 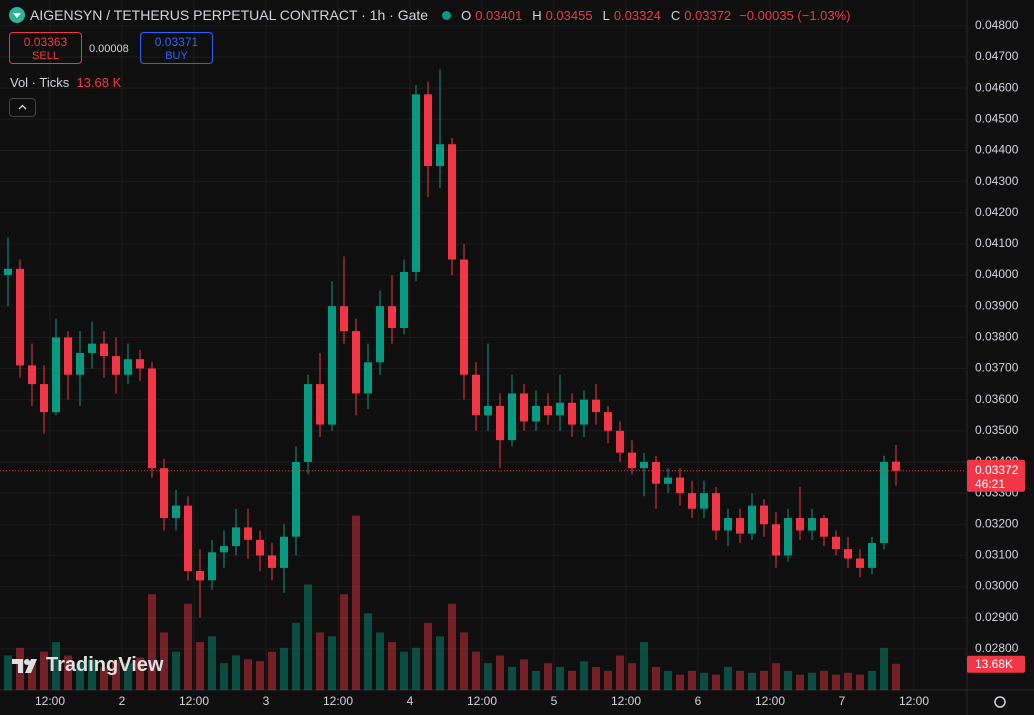 I want to click on y-tick-label: 0.04400, so click(x=997, y=150).